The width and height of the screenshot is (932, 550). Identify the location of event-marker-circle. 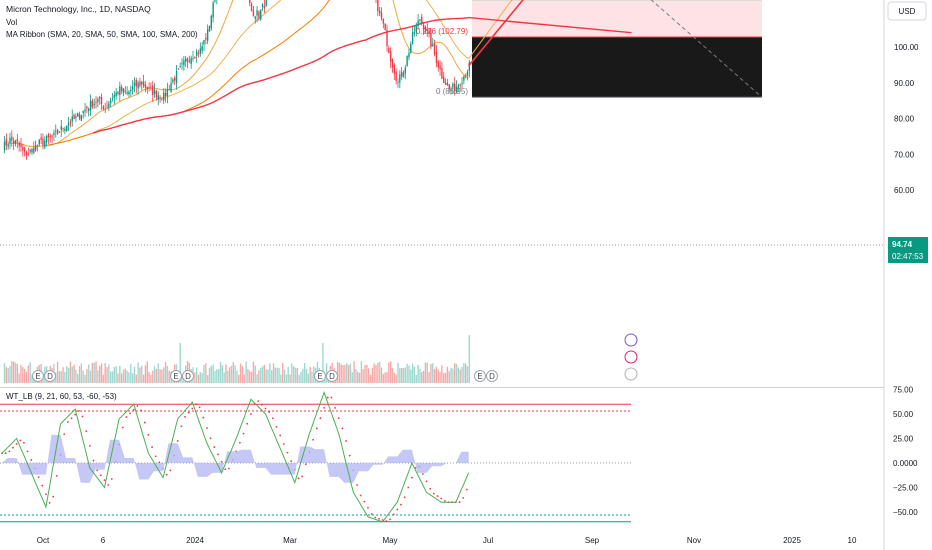
(320, 376).